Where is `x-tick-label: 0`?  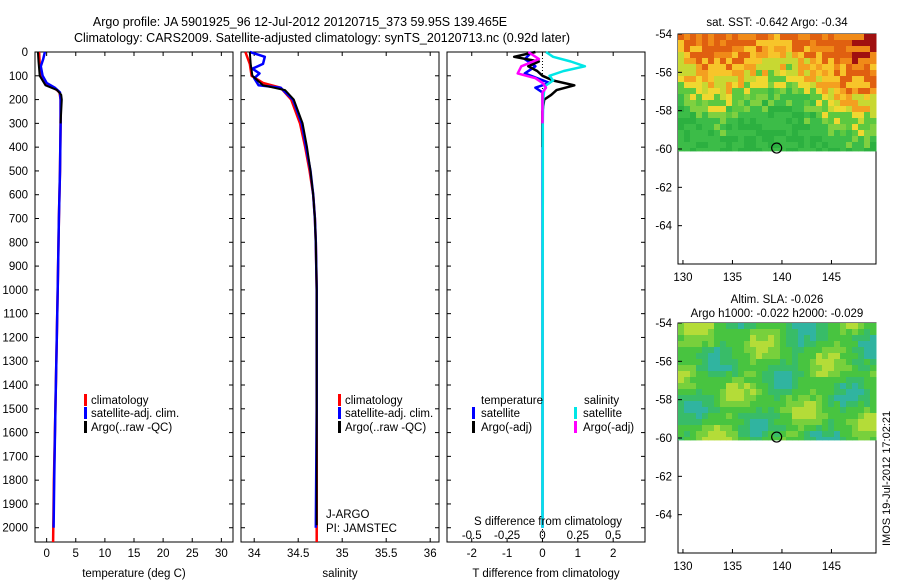 x-tick-label: 0 is located at coordinates (46, 554).